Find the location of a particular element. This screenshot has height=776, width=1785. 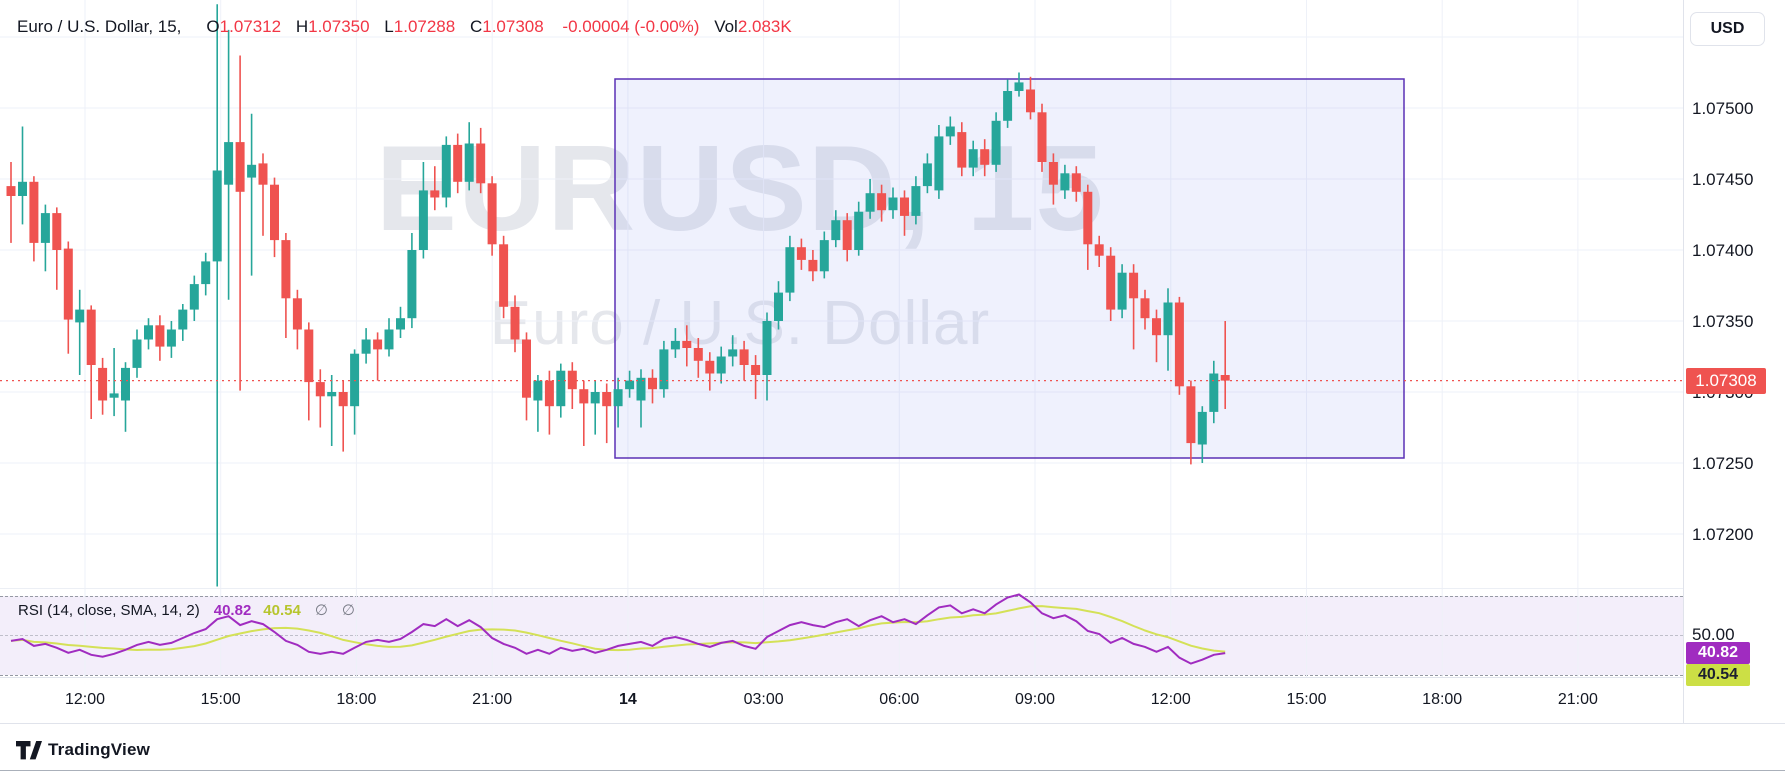

high-value: 1.07350 is located at coordinates (339, 26).